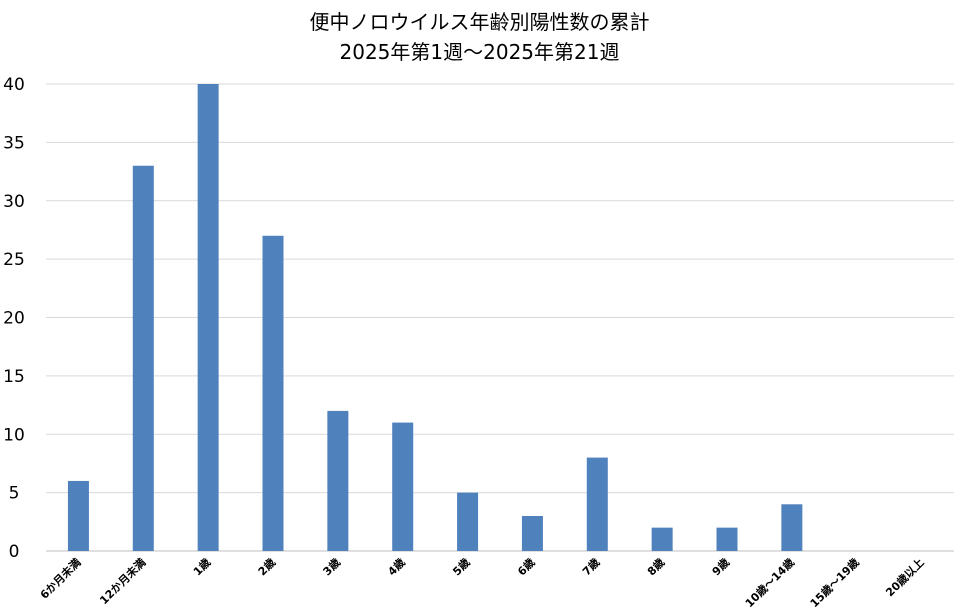  What do you see at coordinates (201, 566) in the screenshot?
I see `x-tick-label: 1歳` at bounding box center [201, 566].